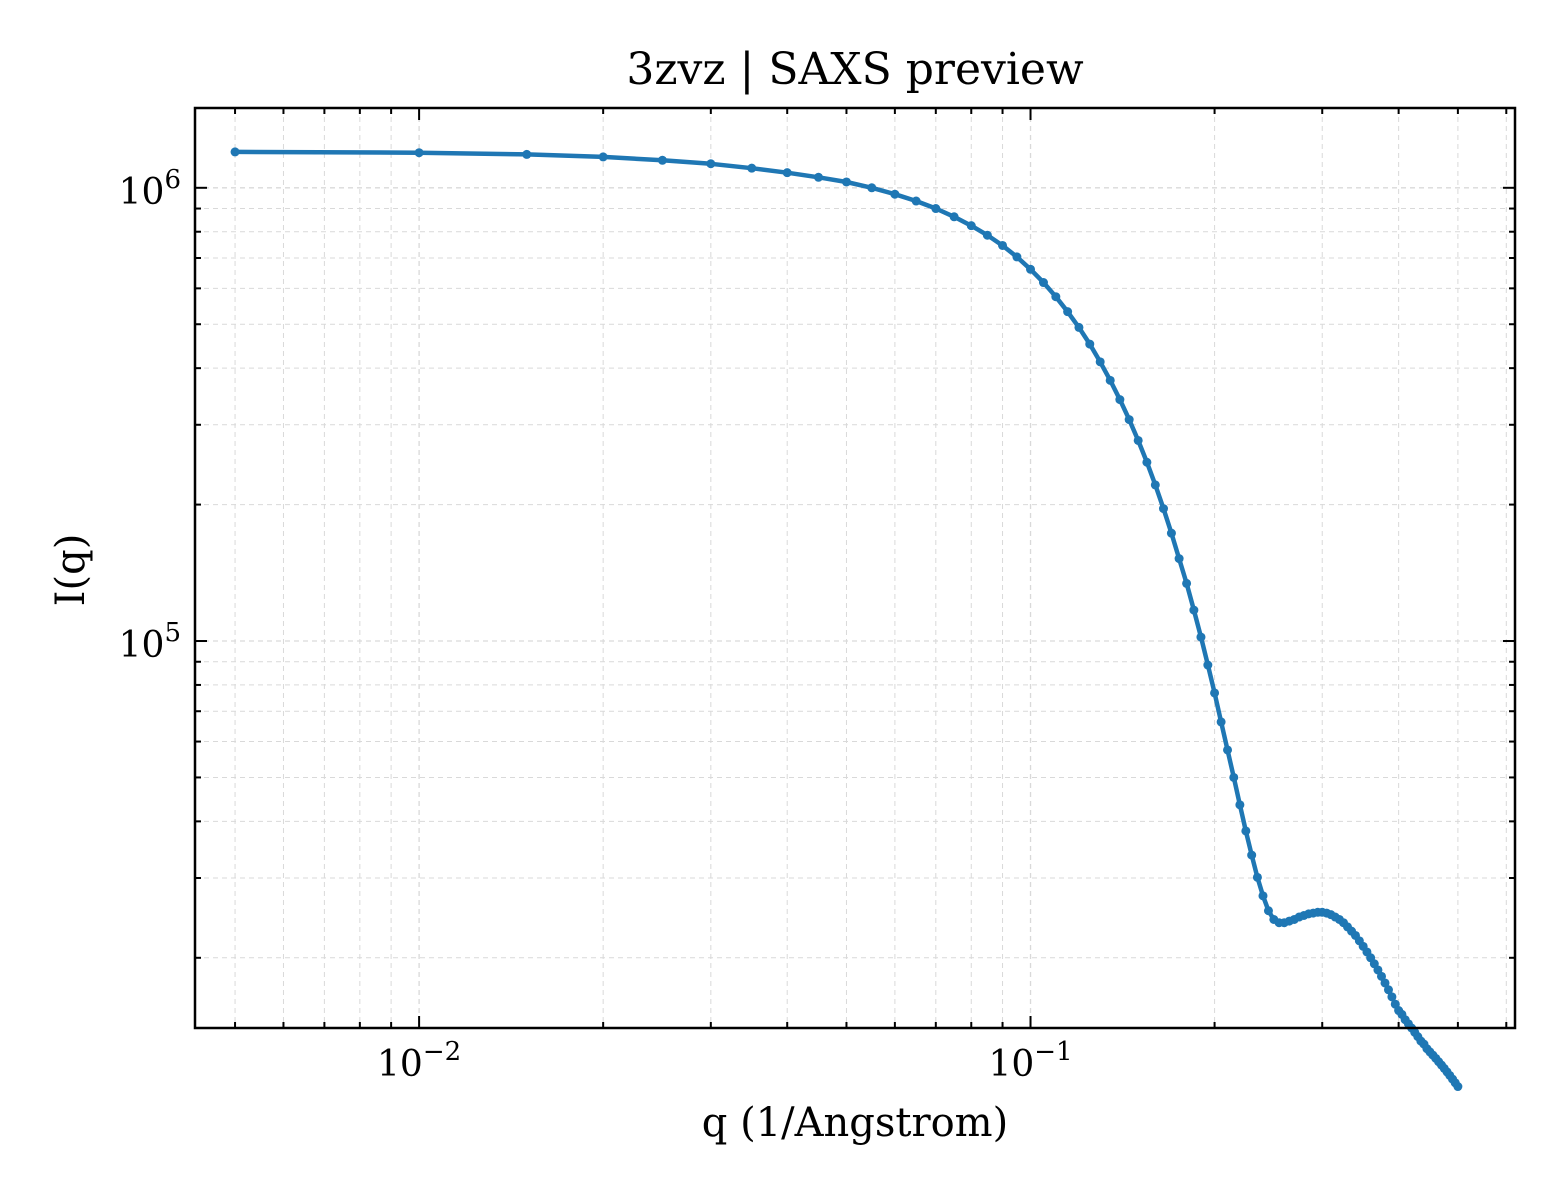 This screenshot has width=1560, height=1200. I want to click on y-axis-label: I(q), so click(71, 570).